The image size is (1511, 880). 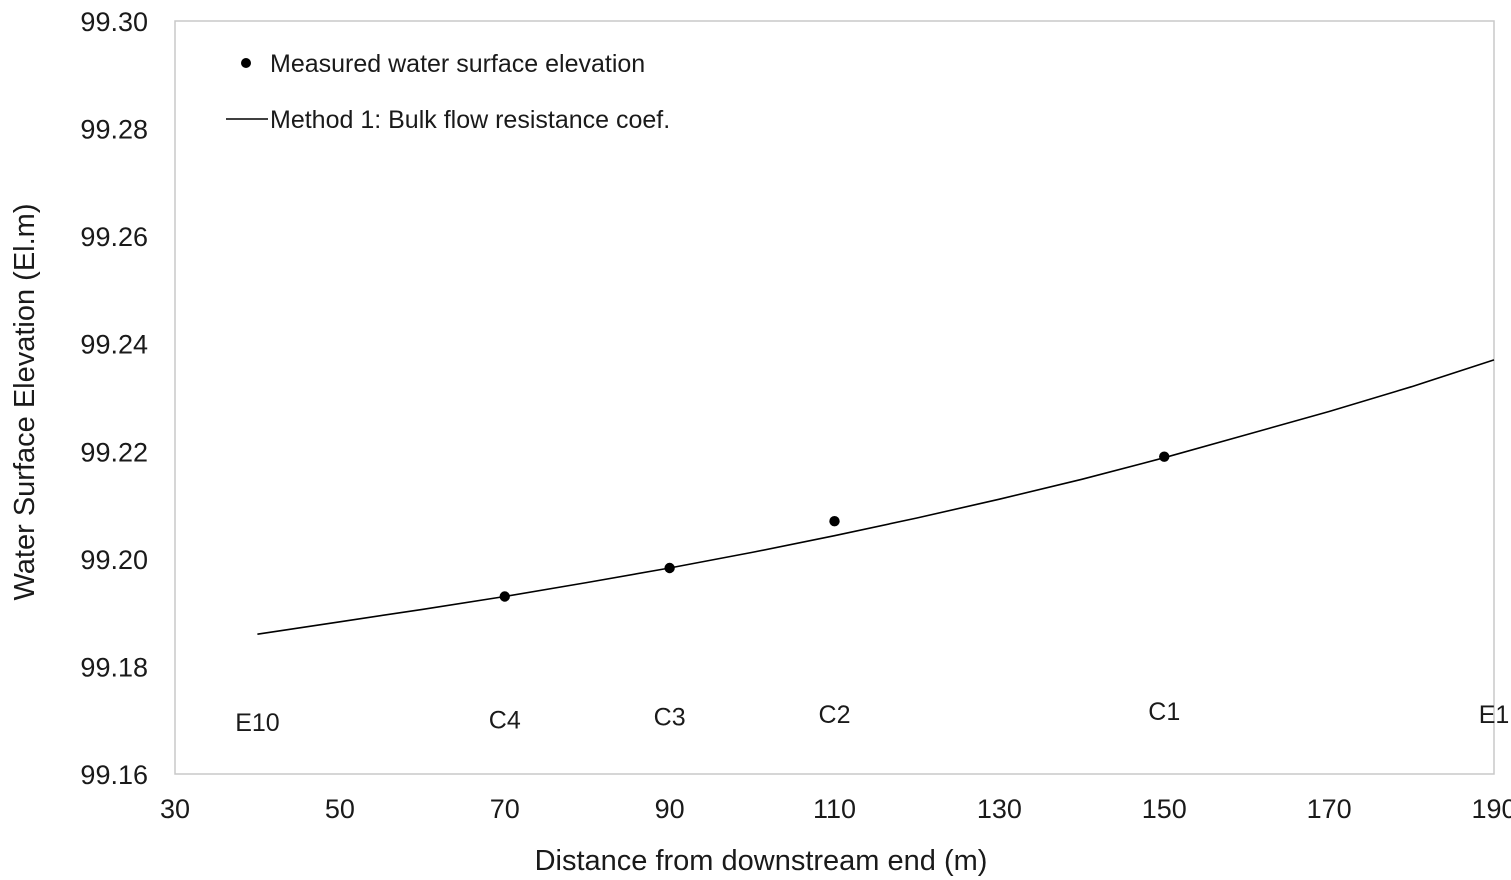 What do you see at coordinates (1164, 809) in the screenshot?
I see `x-tick-label: 150` at bounding box center [1164, 809].